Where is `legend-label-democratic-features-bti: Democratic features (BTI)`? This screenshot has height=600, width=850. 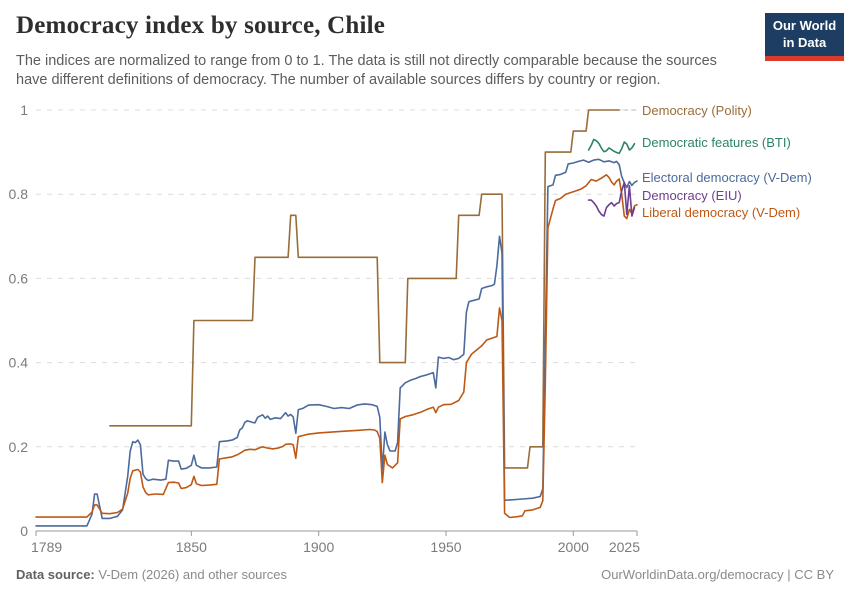 legend-label-democratic-features-bti: Democratic features (BTI) is located at coordinates (716, 142).